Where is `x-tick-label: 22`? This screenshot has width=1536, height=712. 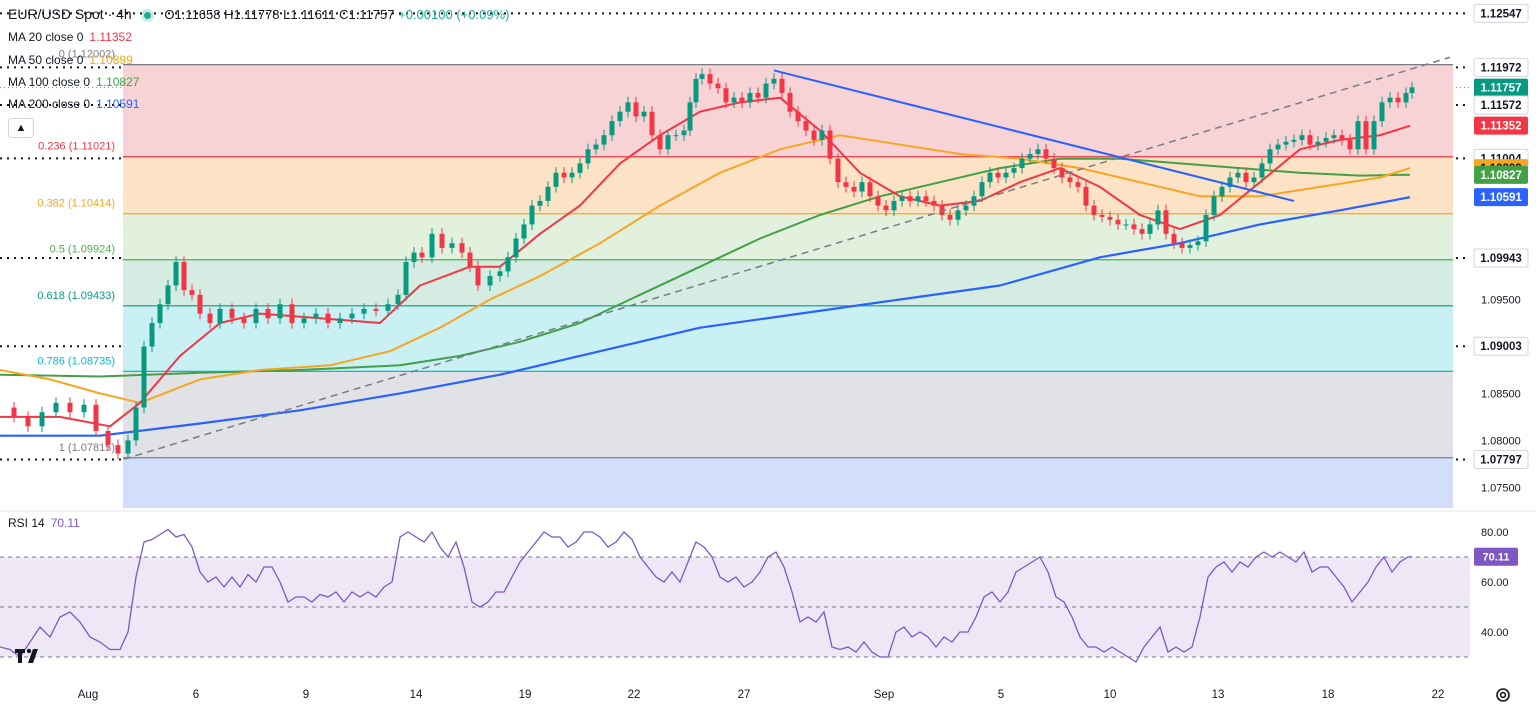
x-tick-label: 22 is located at coordinates (1438, 695).